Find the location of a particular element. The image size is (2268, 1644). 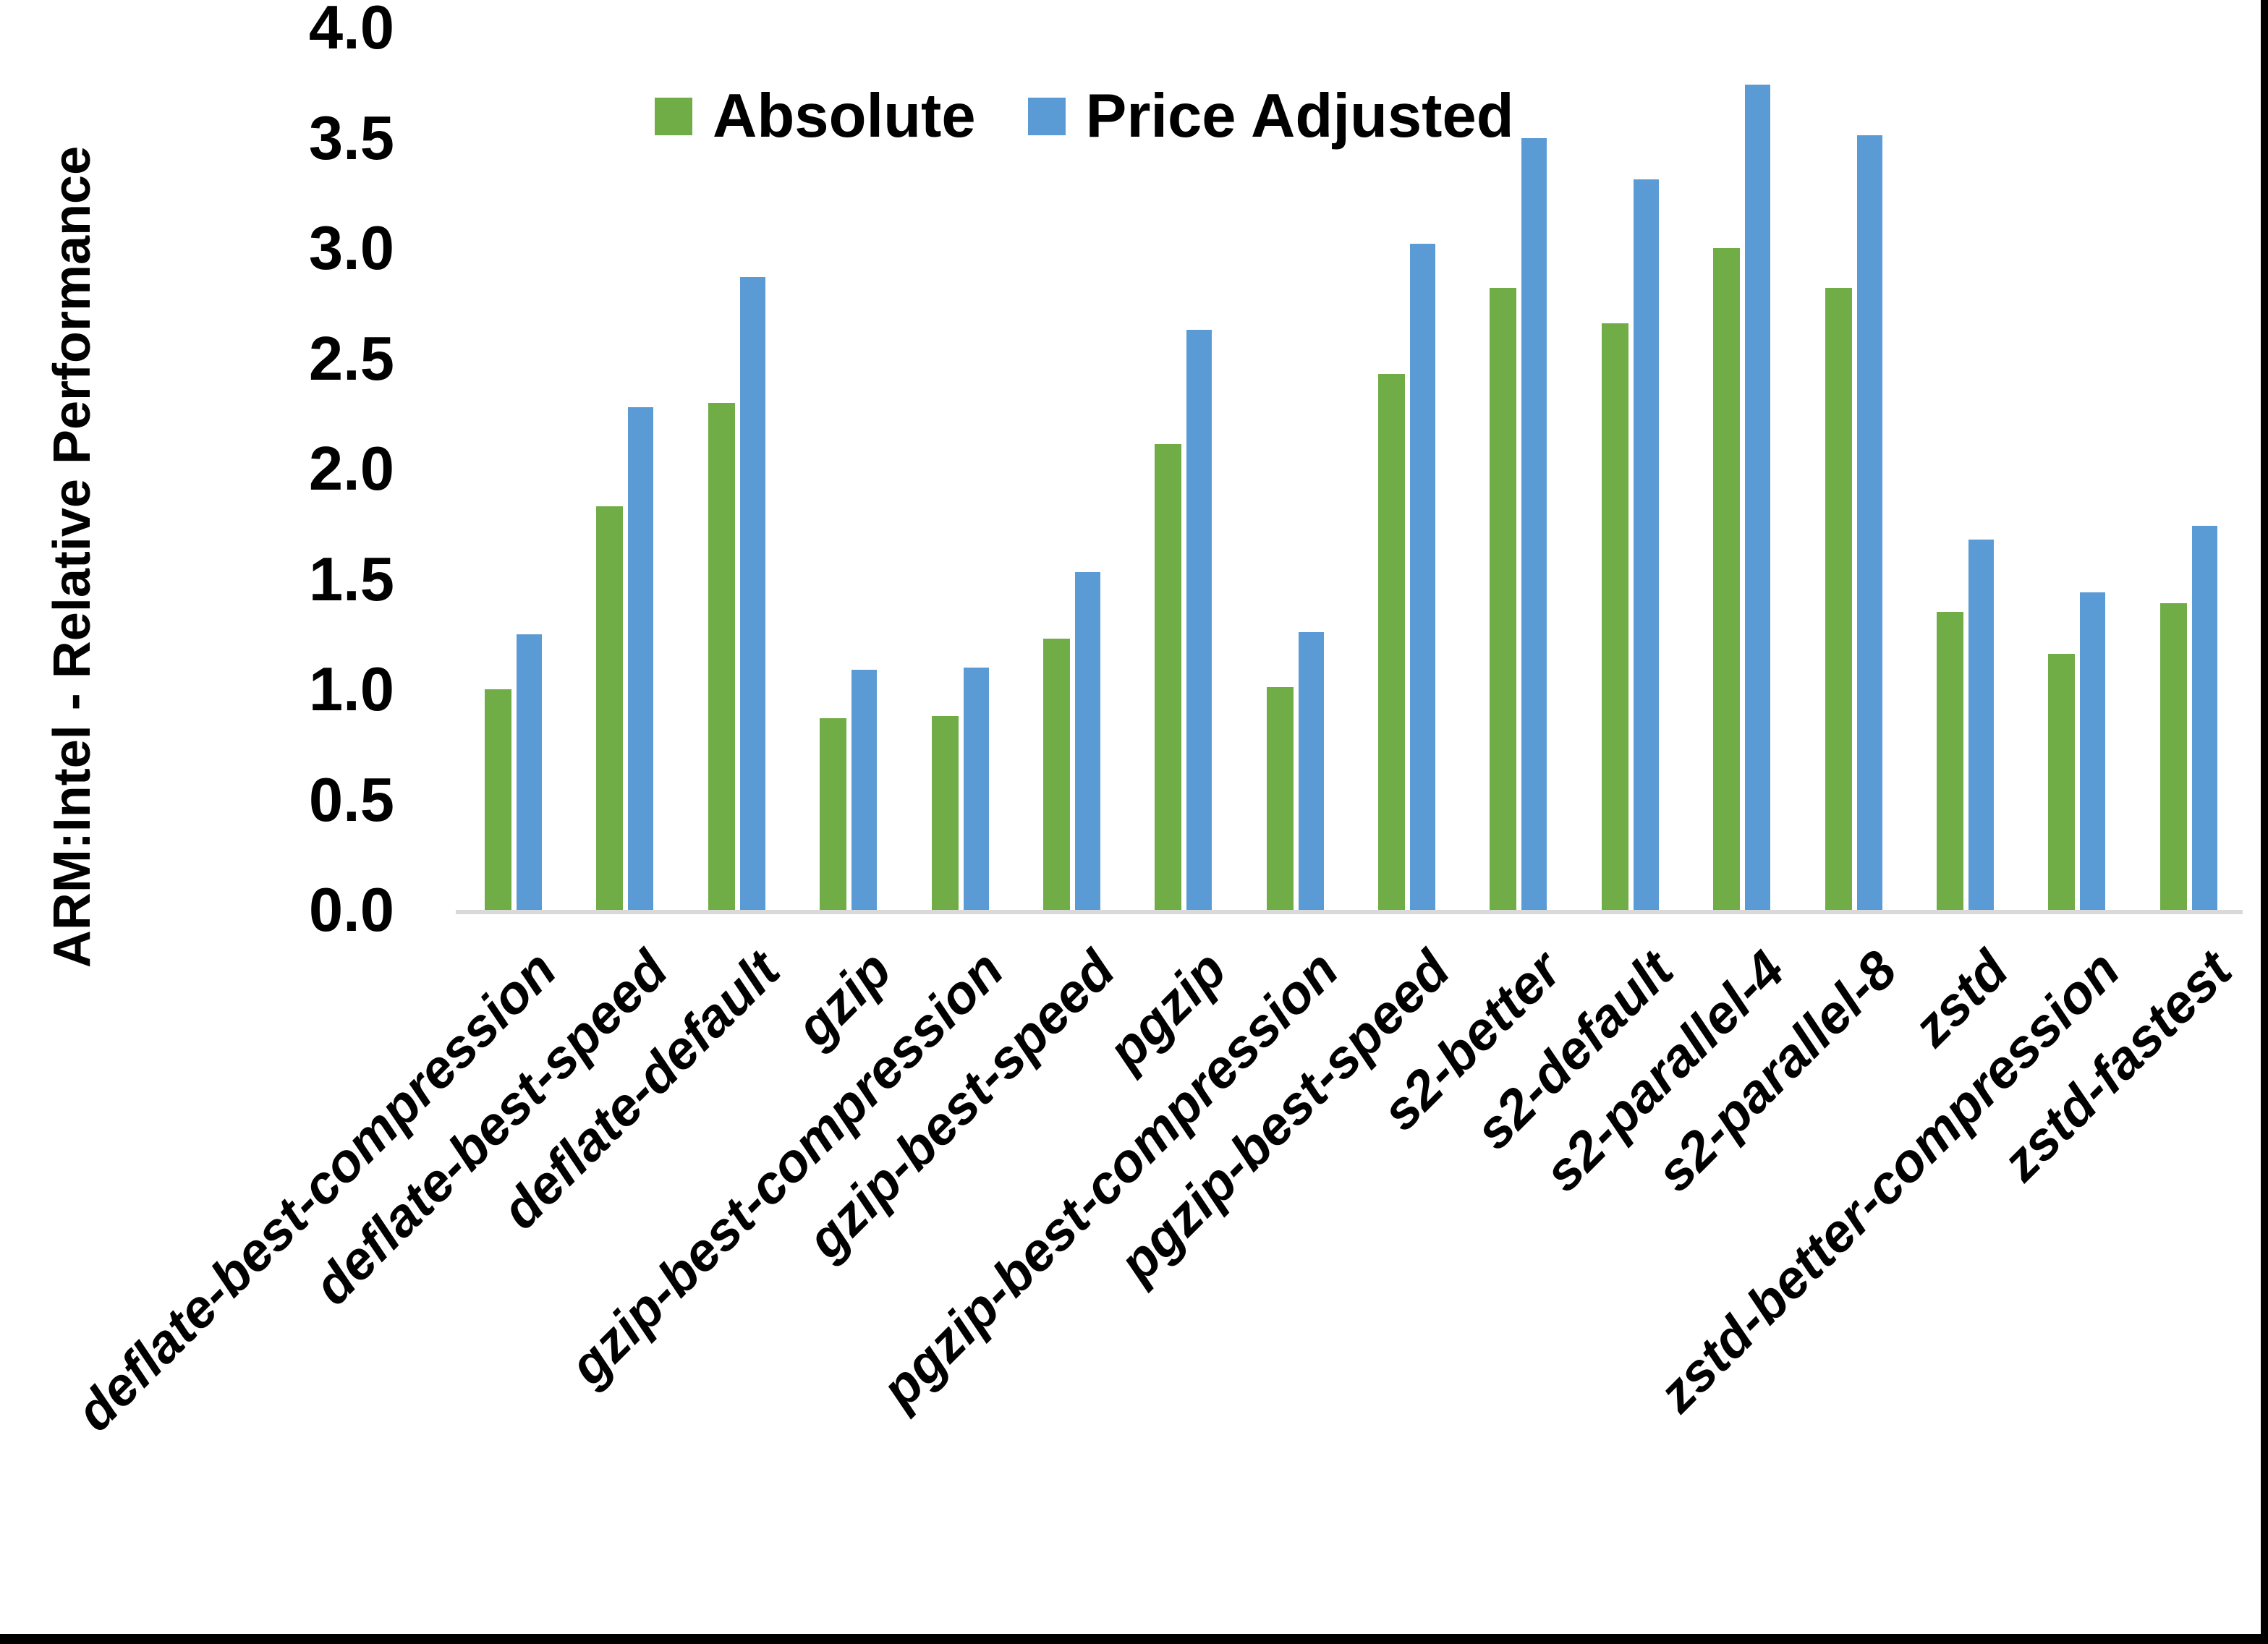

price-adjusted-series-swatch is located at coordinates (1046, 116).